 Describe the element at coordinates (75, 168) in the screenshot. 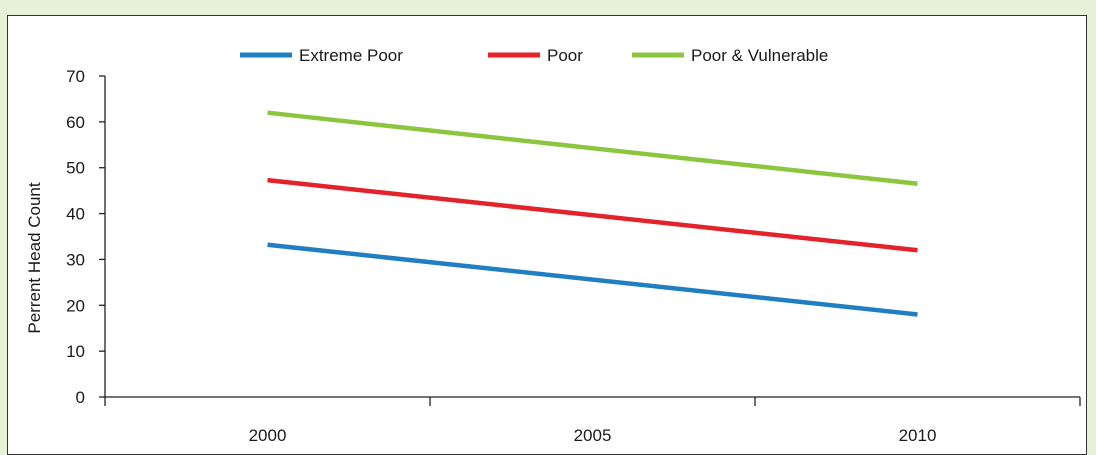

I see `y-tick-label: 50` at that location.